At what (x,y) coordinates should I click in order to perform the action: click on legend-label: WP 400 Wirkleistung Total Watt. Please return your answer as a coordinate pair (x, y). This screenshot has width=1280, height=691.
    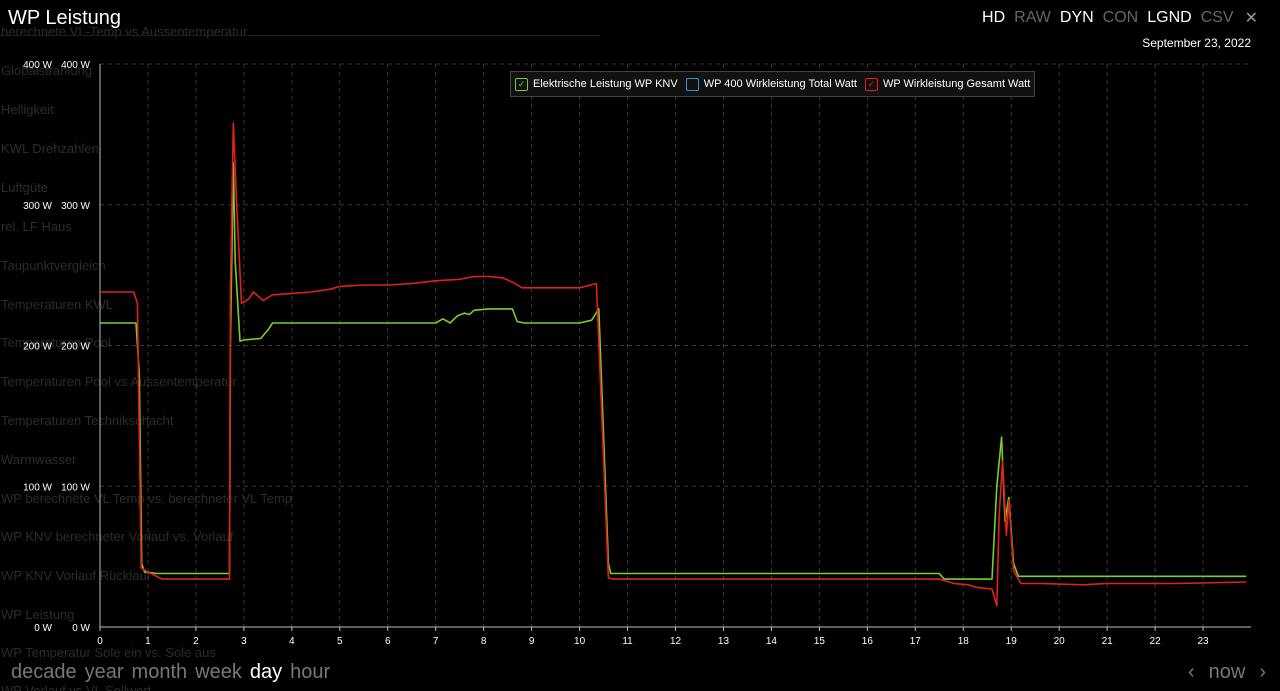
    Looking at the image, I should click on (780, 84).